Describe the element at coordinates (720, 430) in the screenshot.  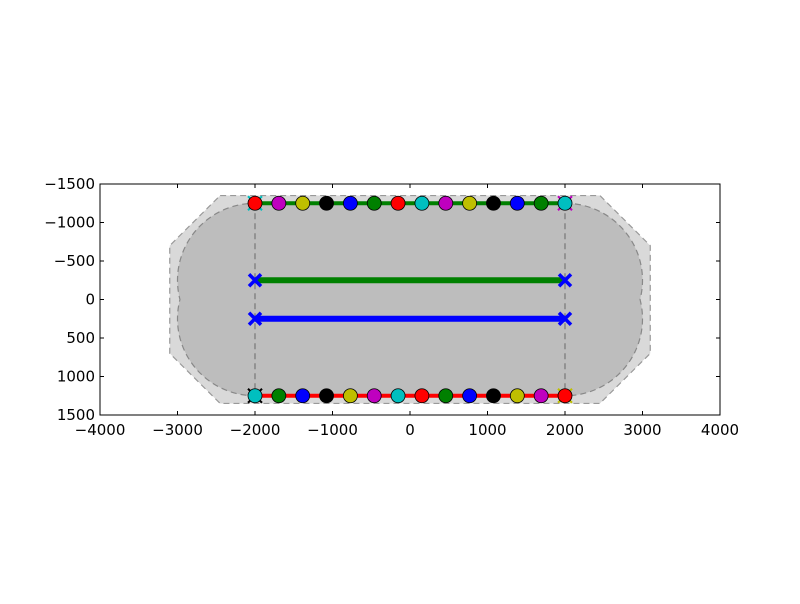
I see `x-tick-label: 4000` at that location.